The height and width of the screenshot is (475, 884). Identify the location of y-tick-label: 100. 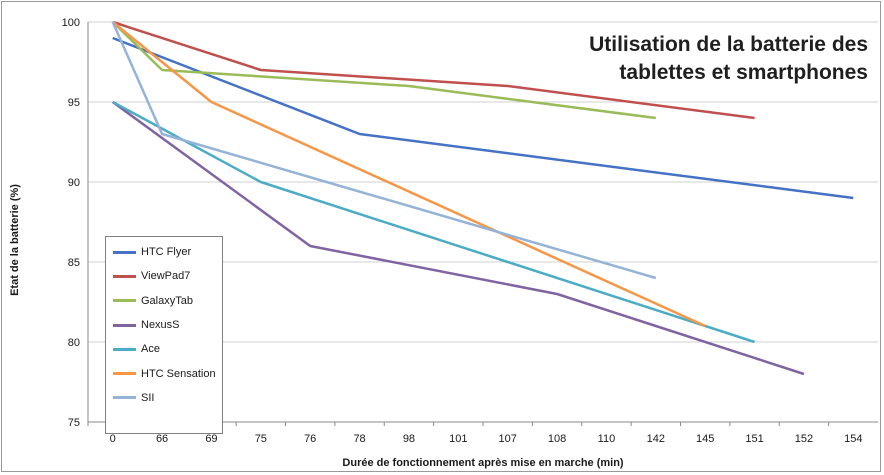
(71, 23).